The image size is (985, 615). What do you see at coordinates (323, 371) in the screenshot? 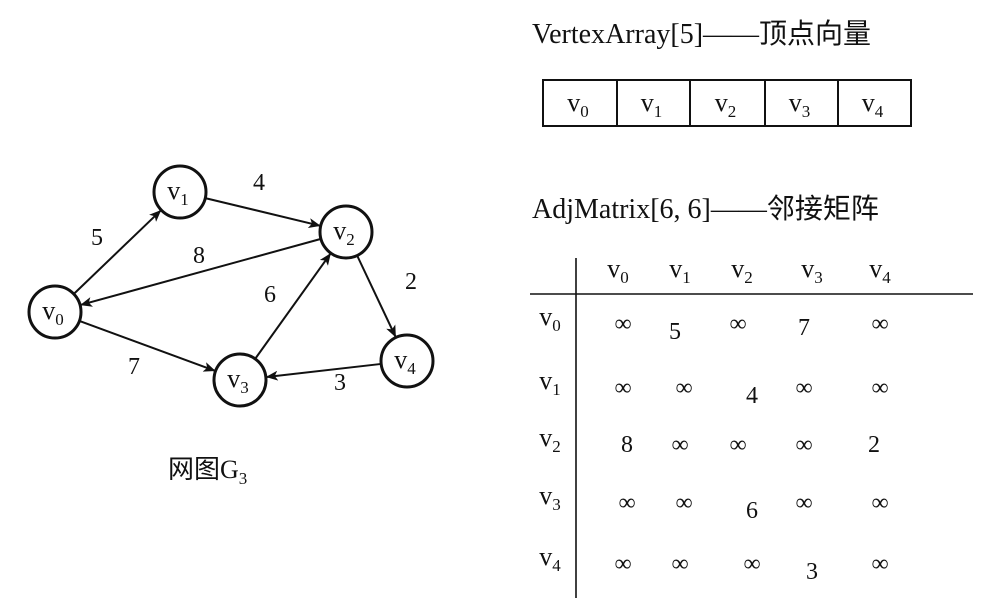
I see `edge-v4-v3` at bounding box center [323, 371].